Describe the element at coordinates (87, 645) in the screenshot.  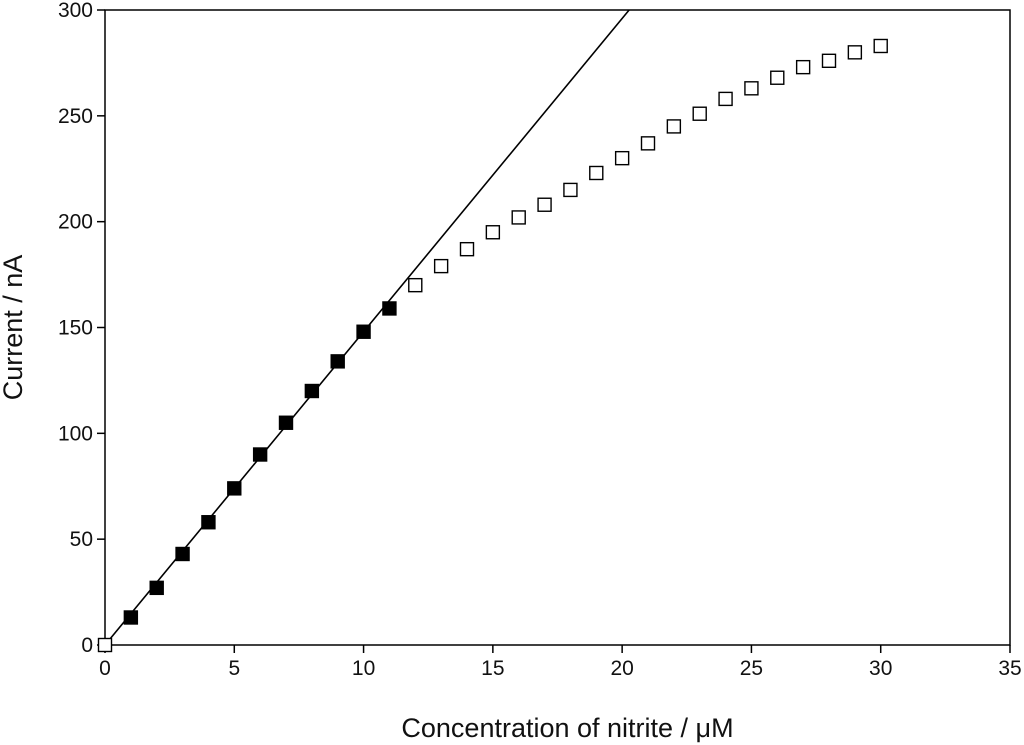
I see `y-tick-label: 0` at that location.